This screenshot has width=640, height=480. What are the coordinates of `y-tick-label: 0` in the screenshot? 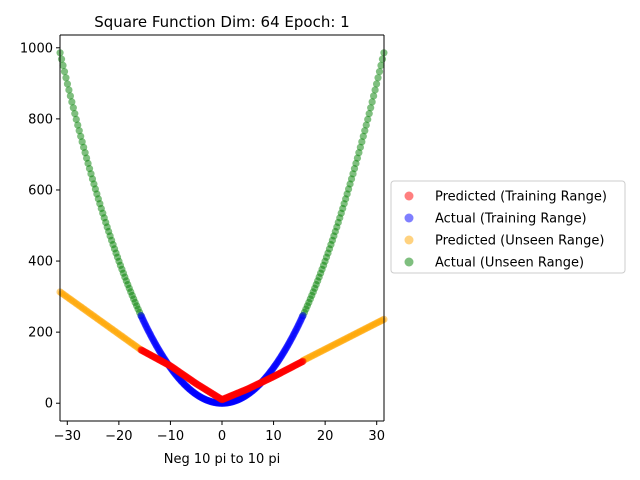 It's located at (49, 404).